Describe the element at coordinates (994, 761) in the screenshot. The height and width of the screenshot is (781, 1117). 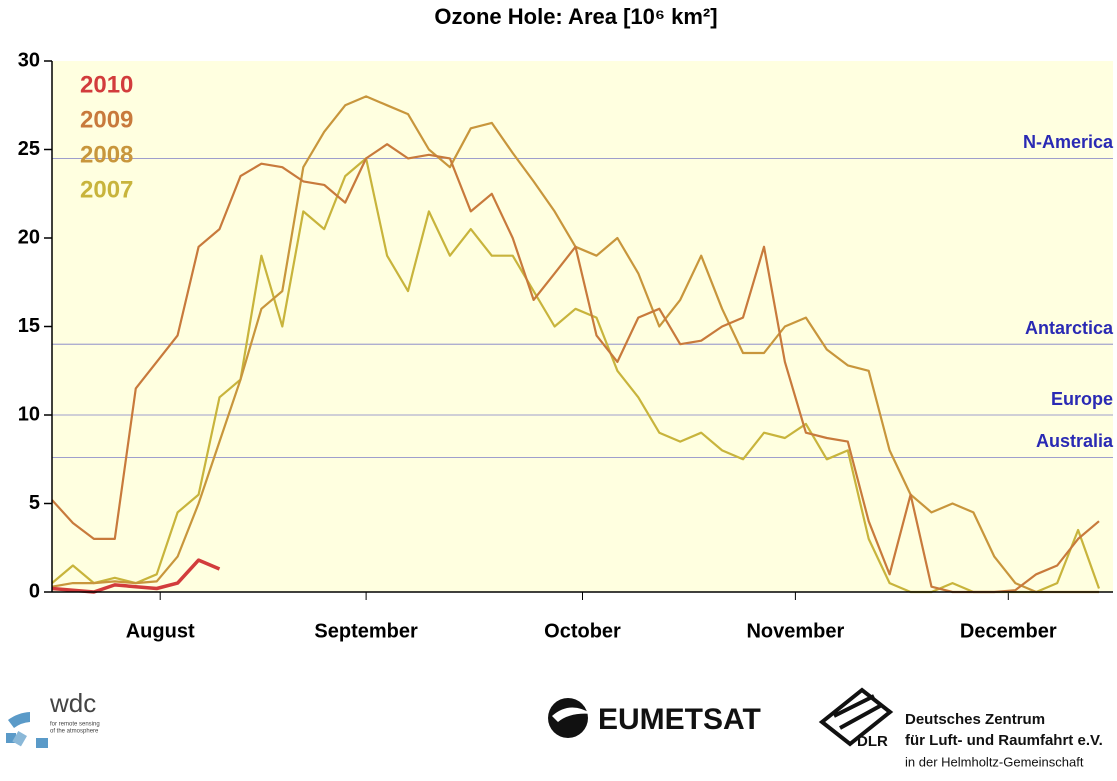
I see `dlr-line: in der Helmholtz-Gemeinschaft` at that location.